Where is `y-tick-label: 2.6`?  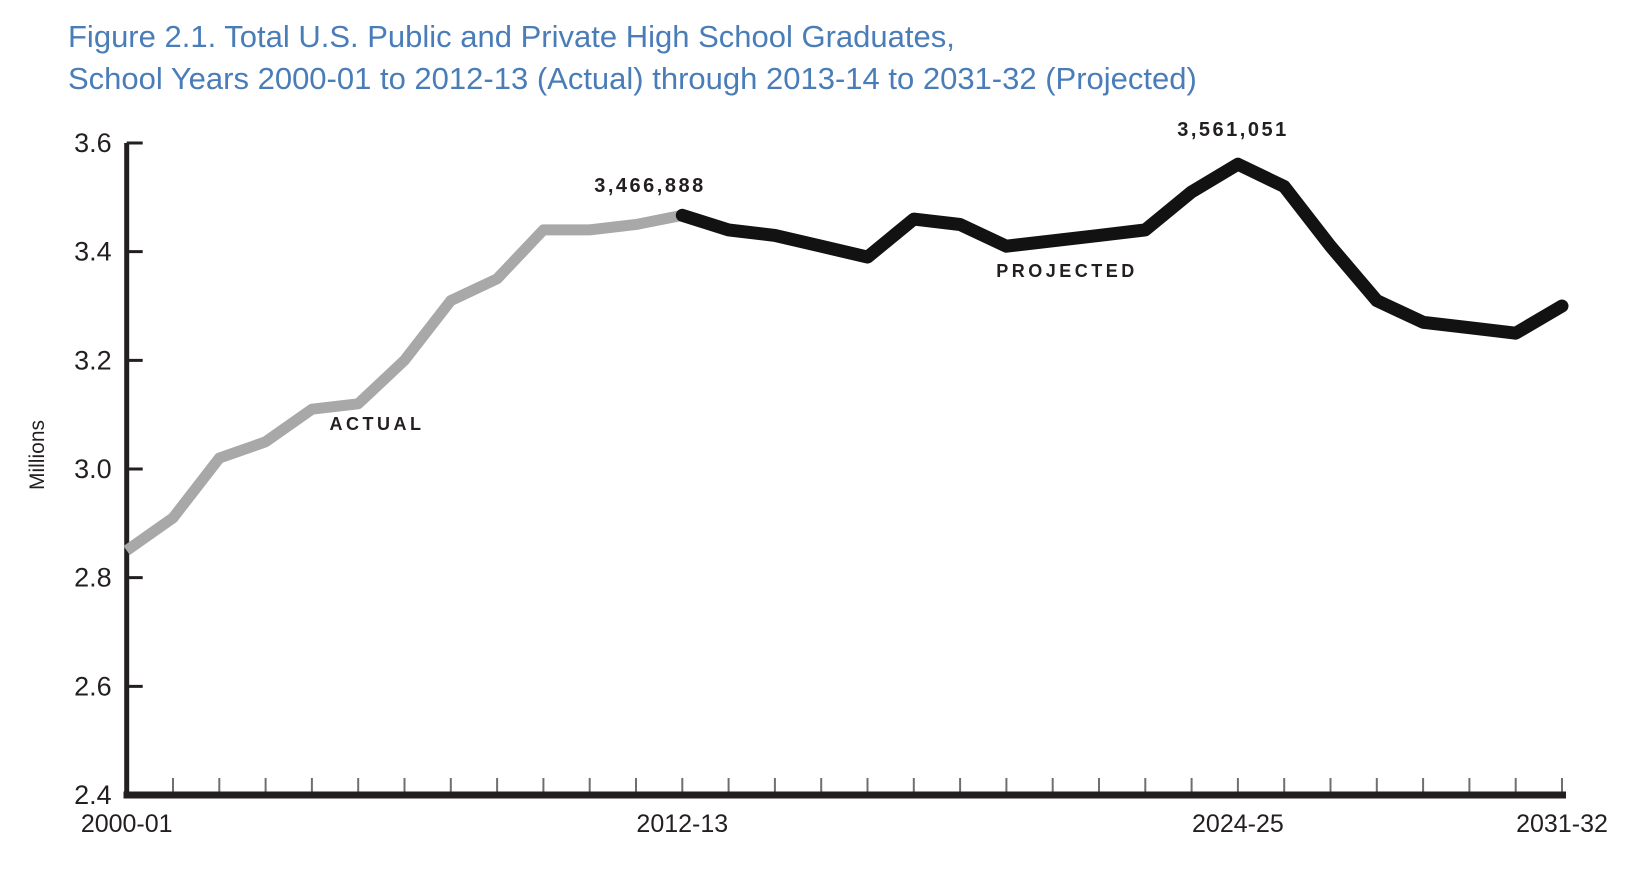 y-tick-label: 2.6 is located at coordinates (93, 686).